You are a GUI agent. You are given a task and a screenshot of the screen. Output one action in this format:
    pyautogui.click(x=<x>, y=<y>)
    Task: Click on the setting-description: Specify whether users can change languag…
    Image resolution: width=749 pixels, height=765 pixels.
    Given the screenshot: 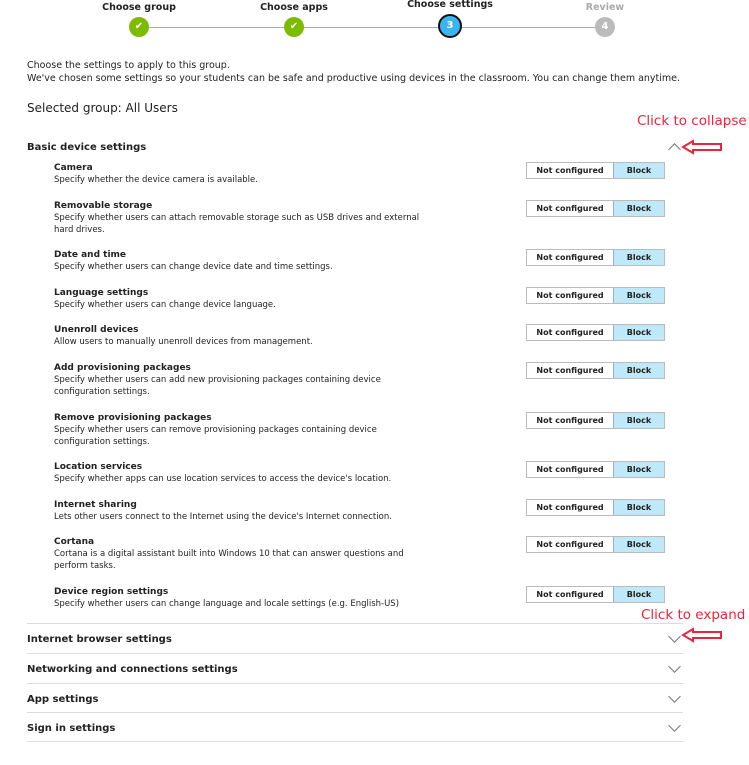 What is the action you would take?
    pyautogui.click(x=227, y=604)
    